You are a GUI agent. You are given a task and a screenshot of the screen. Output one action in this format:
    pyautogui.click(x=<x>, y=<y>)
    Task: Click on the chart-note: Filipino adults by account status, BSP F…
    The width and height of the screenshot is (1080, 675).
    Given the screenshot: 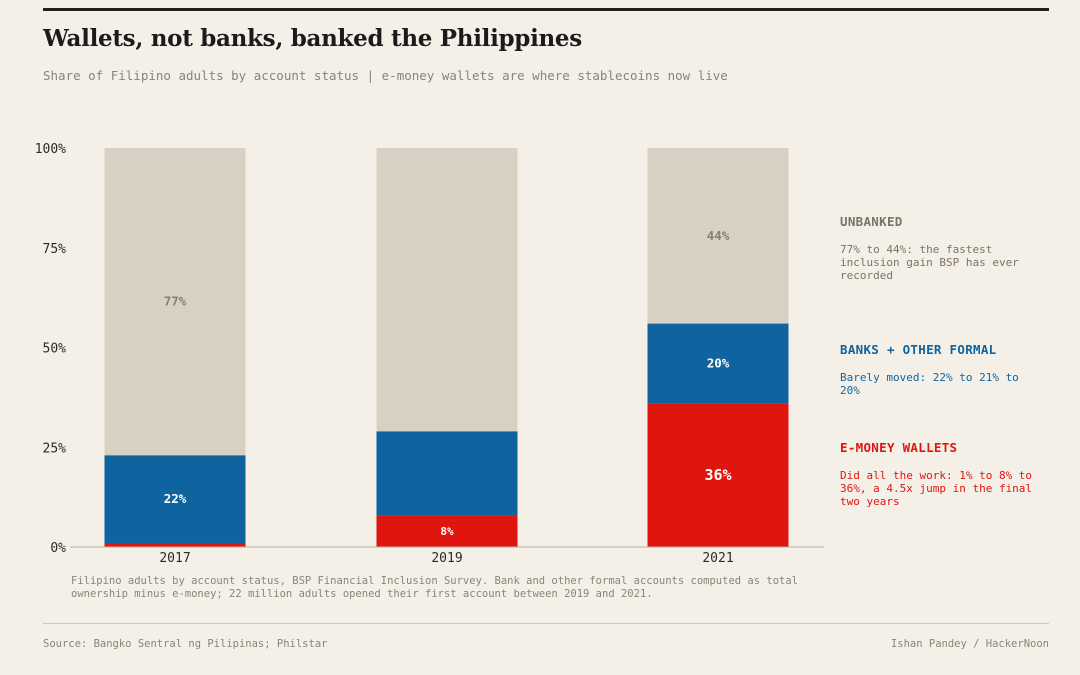 What is the action you would take?
    pyautogui.click(x=434, y=587)
    